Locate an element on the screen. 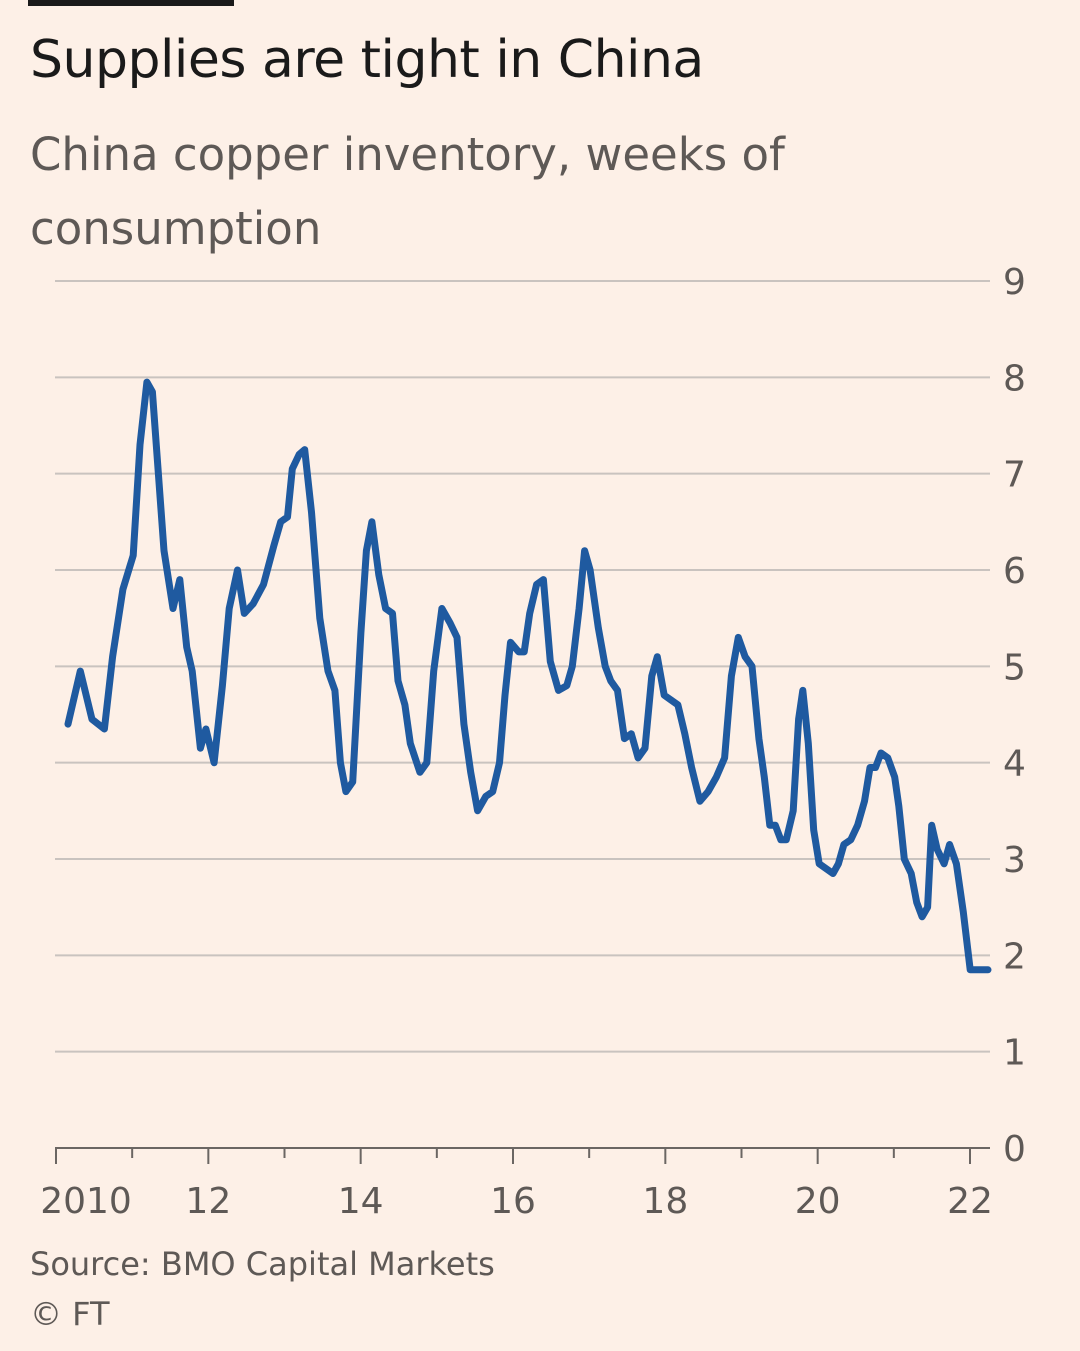  y-tick-label: 6 is located at coordinates (1014, 571).